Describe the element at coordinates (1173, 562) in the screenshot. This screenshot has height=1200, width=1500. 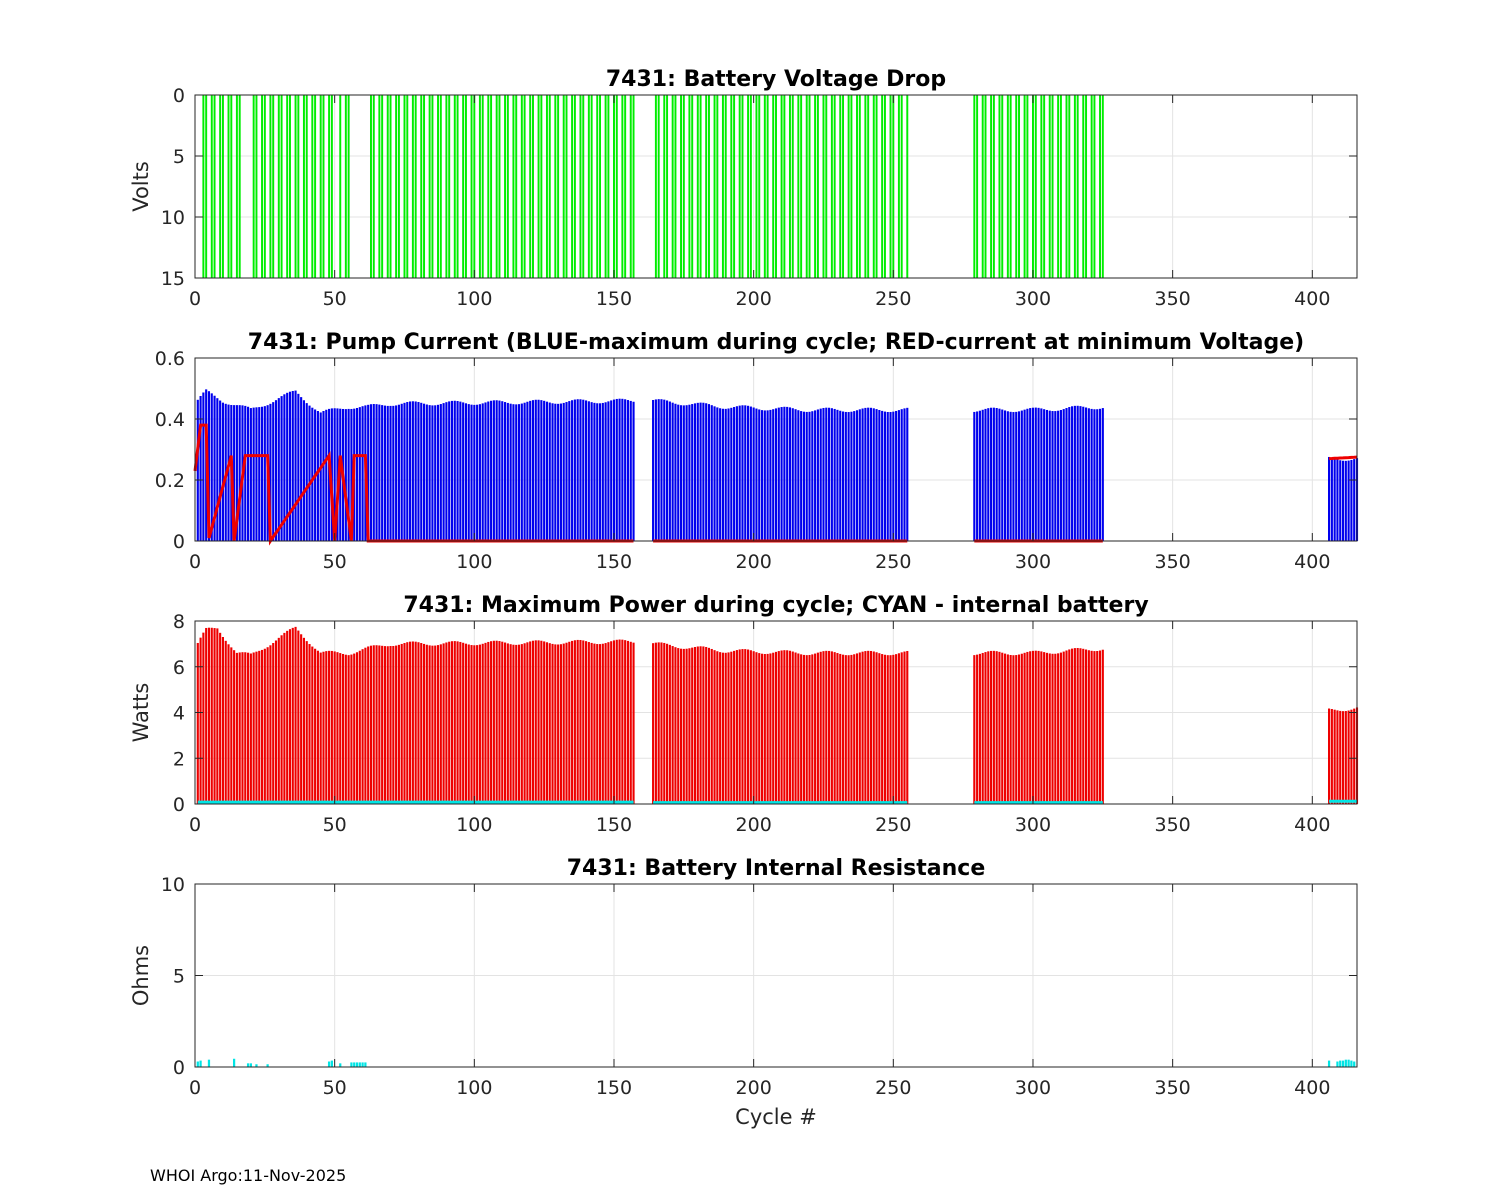
I see `x-tick-label: 350` at that location.